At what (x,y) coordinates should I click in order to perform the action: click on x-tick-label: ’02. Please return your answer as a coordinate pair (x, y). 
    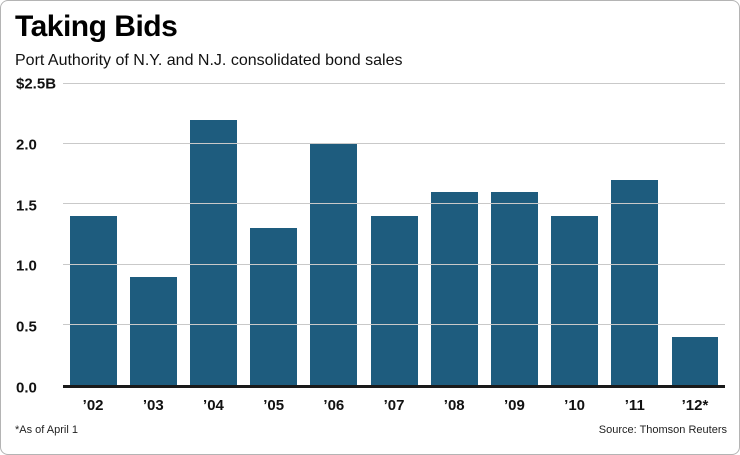
    Looking at the image, I should click on (93, 405).